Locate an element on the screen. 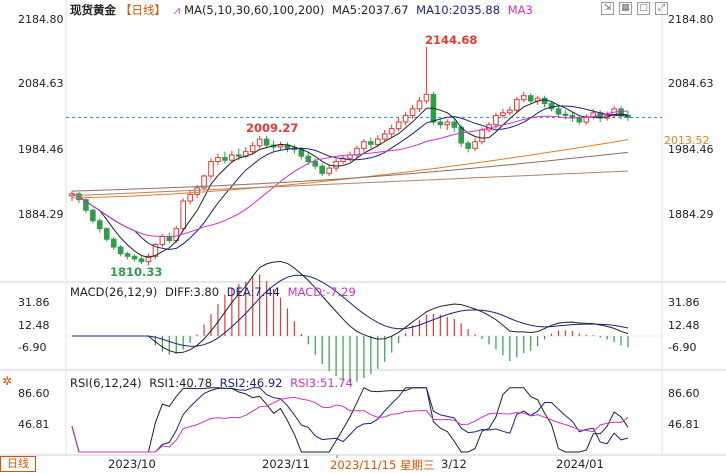  macd-axis-label-left: 31.86 is located at coordinates (34, 302).